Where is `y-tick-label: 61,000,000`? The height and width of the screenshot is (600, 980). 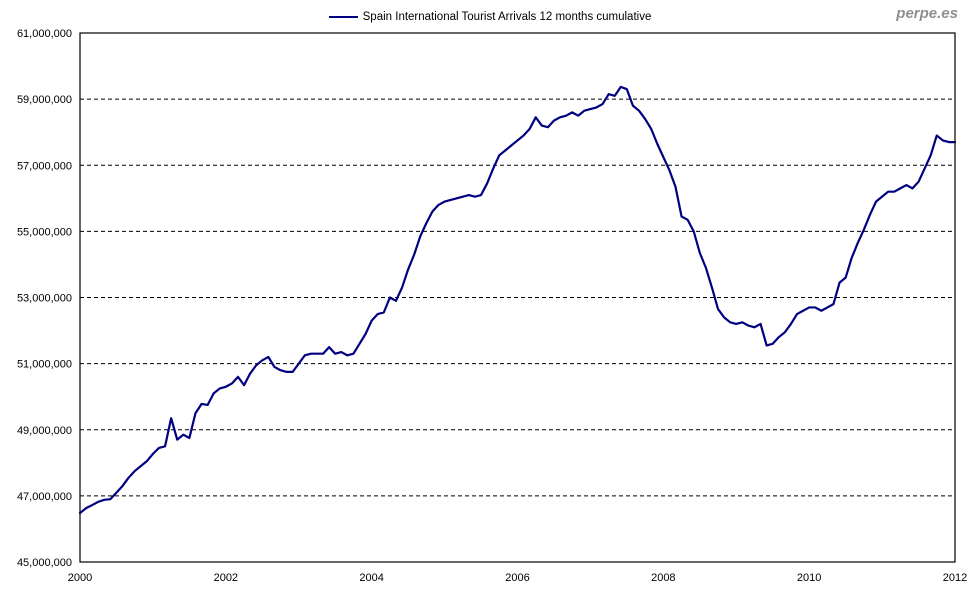
y-tick-label: 61,000,000 is located at coordinates (44, 34).